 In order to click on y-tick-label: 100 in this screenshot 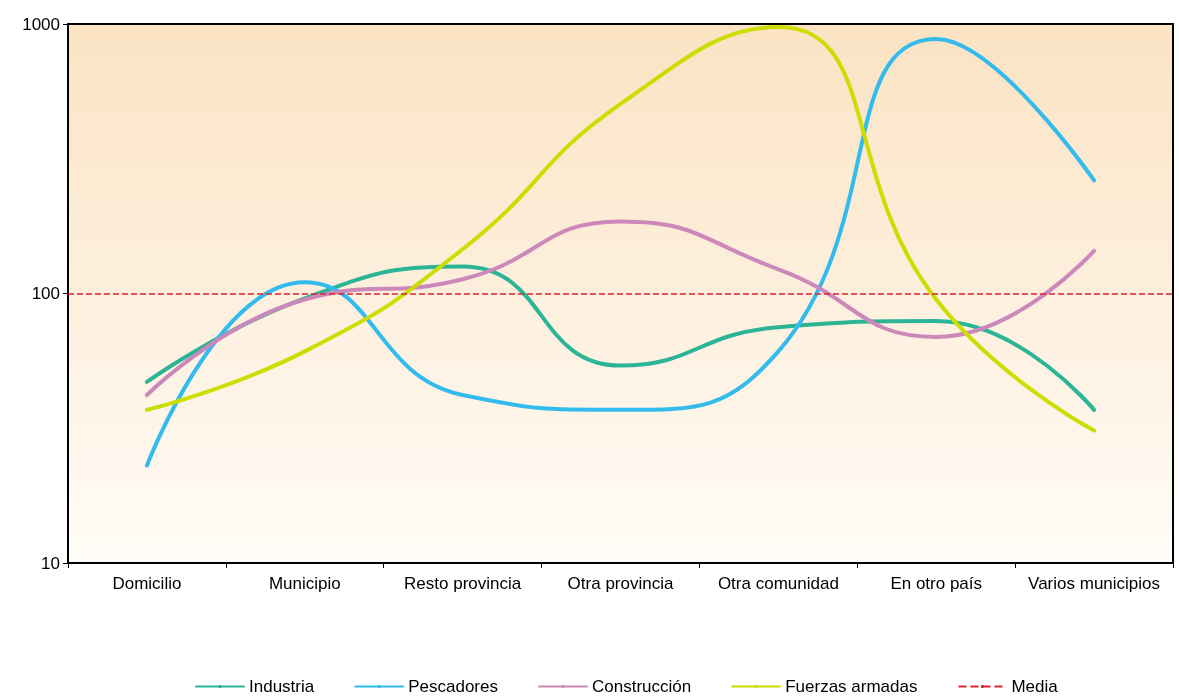, I will do `click(45, 293)`.